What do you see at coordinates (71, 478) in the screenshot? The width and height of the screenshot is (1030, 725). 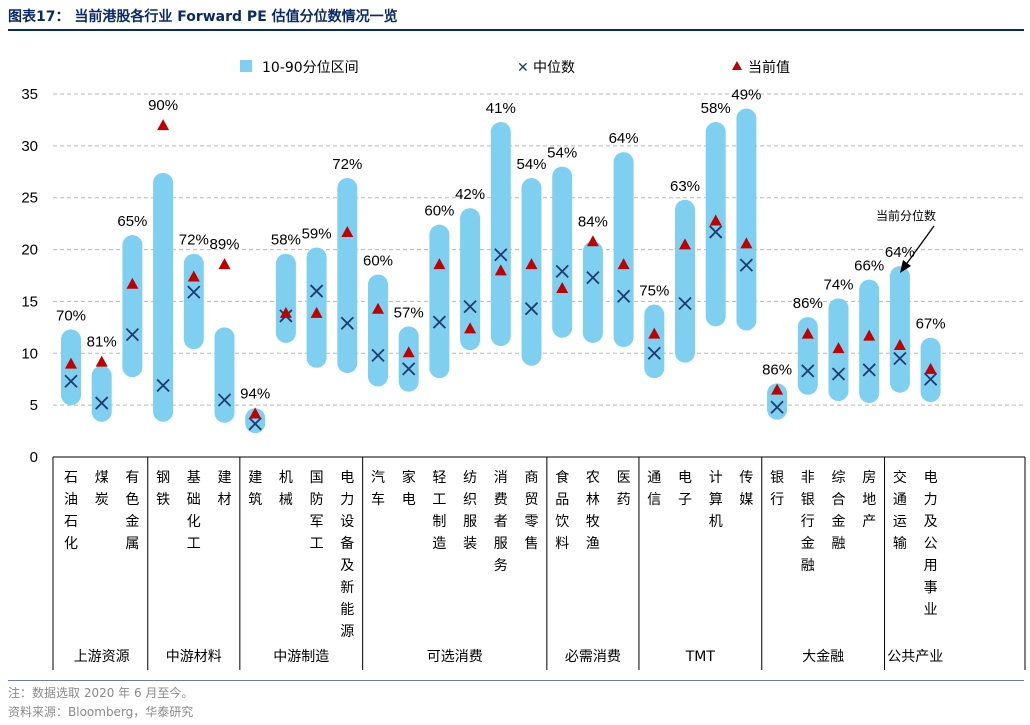 I see `sector-label: 石` at bounding box center [71, 478].